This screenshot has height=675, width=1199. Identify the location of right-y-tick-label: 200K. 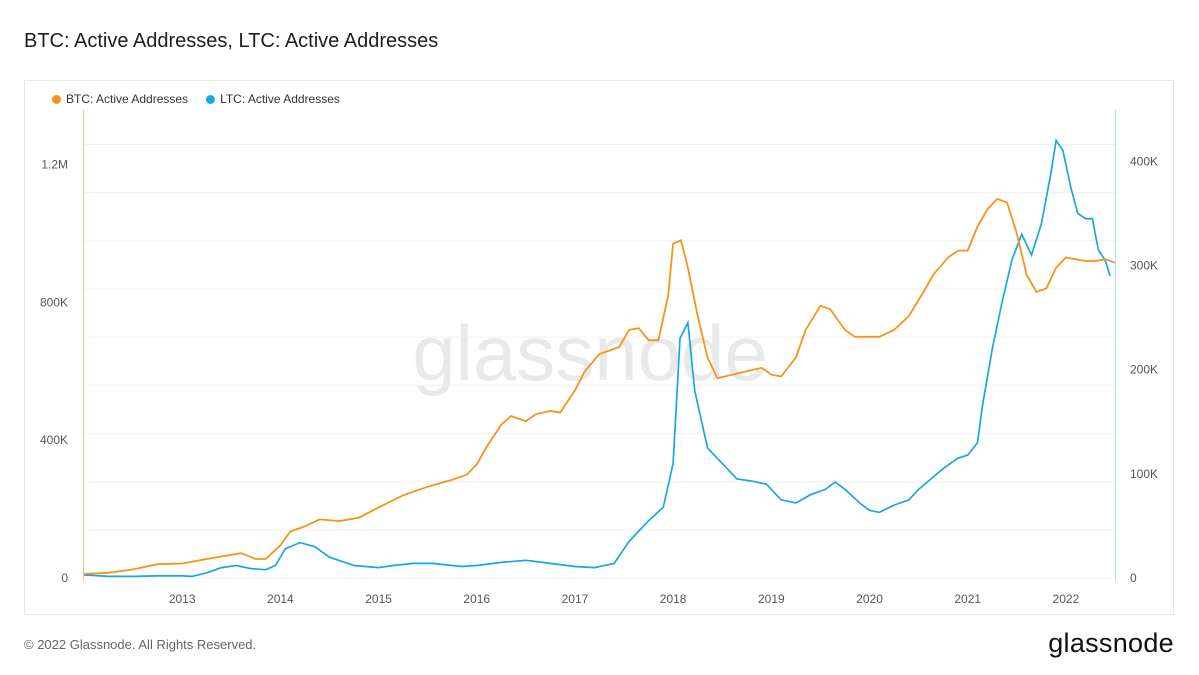
(1144, 370).